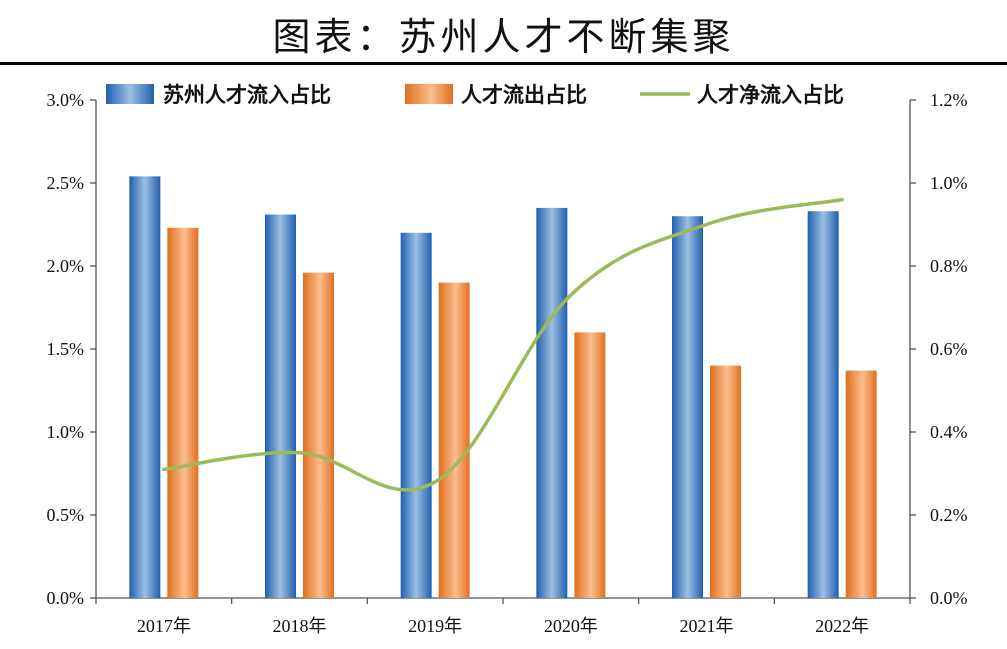 This screenshot has height=649, width=1007. What do you see at coordinates (503, 617) in the screenshot?
I see `x-axis-ticks: 2017年 2018年 2019年 2020年 2021年 2022年` at bounding box center [503, 617].